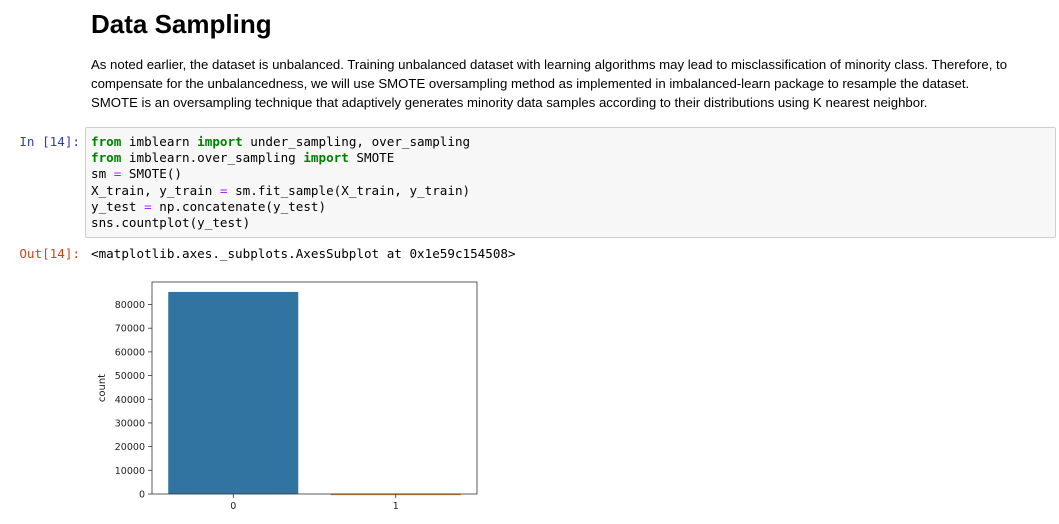  Describe the element at coordinates (396, 506) in the screenshot. I see `x-tick-label: 1` at that location.